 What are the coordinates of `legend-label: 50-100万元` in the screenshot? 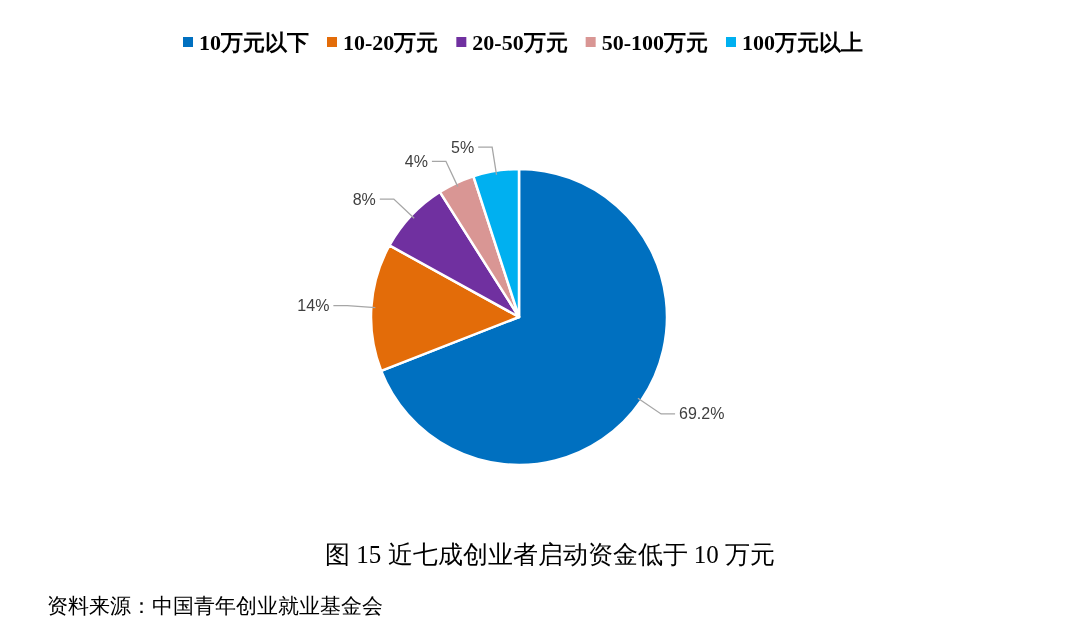 It's located at (654, 42).